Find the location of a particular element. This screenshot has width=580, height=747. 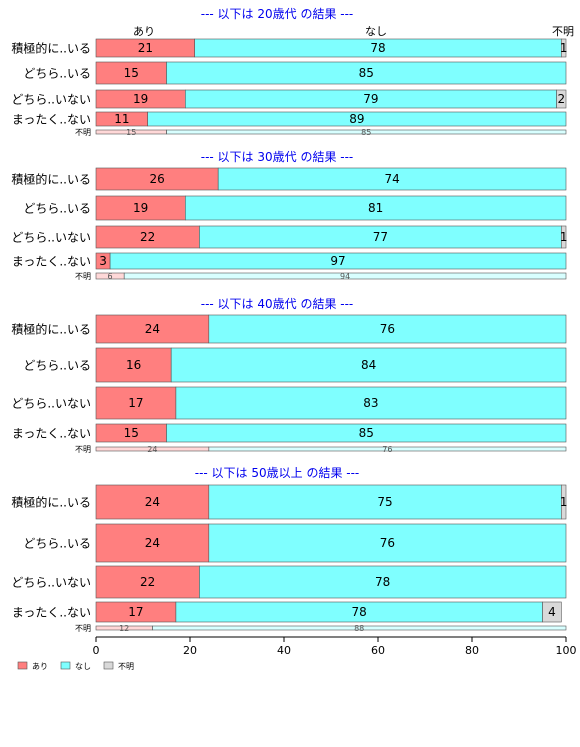

data-label: 94 is located at coordinates (345, 276).